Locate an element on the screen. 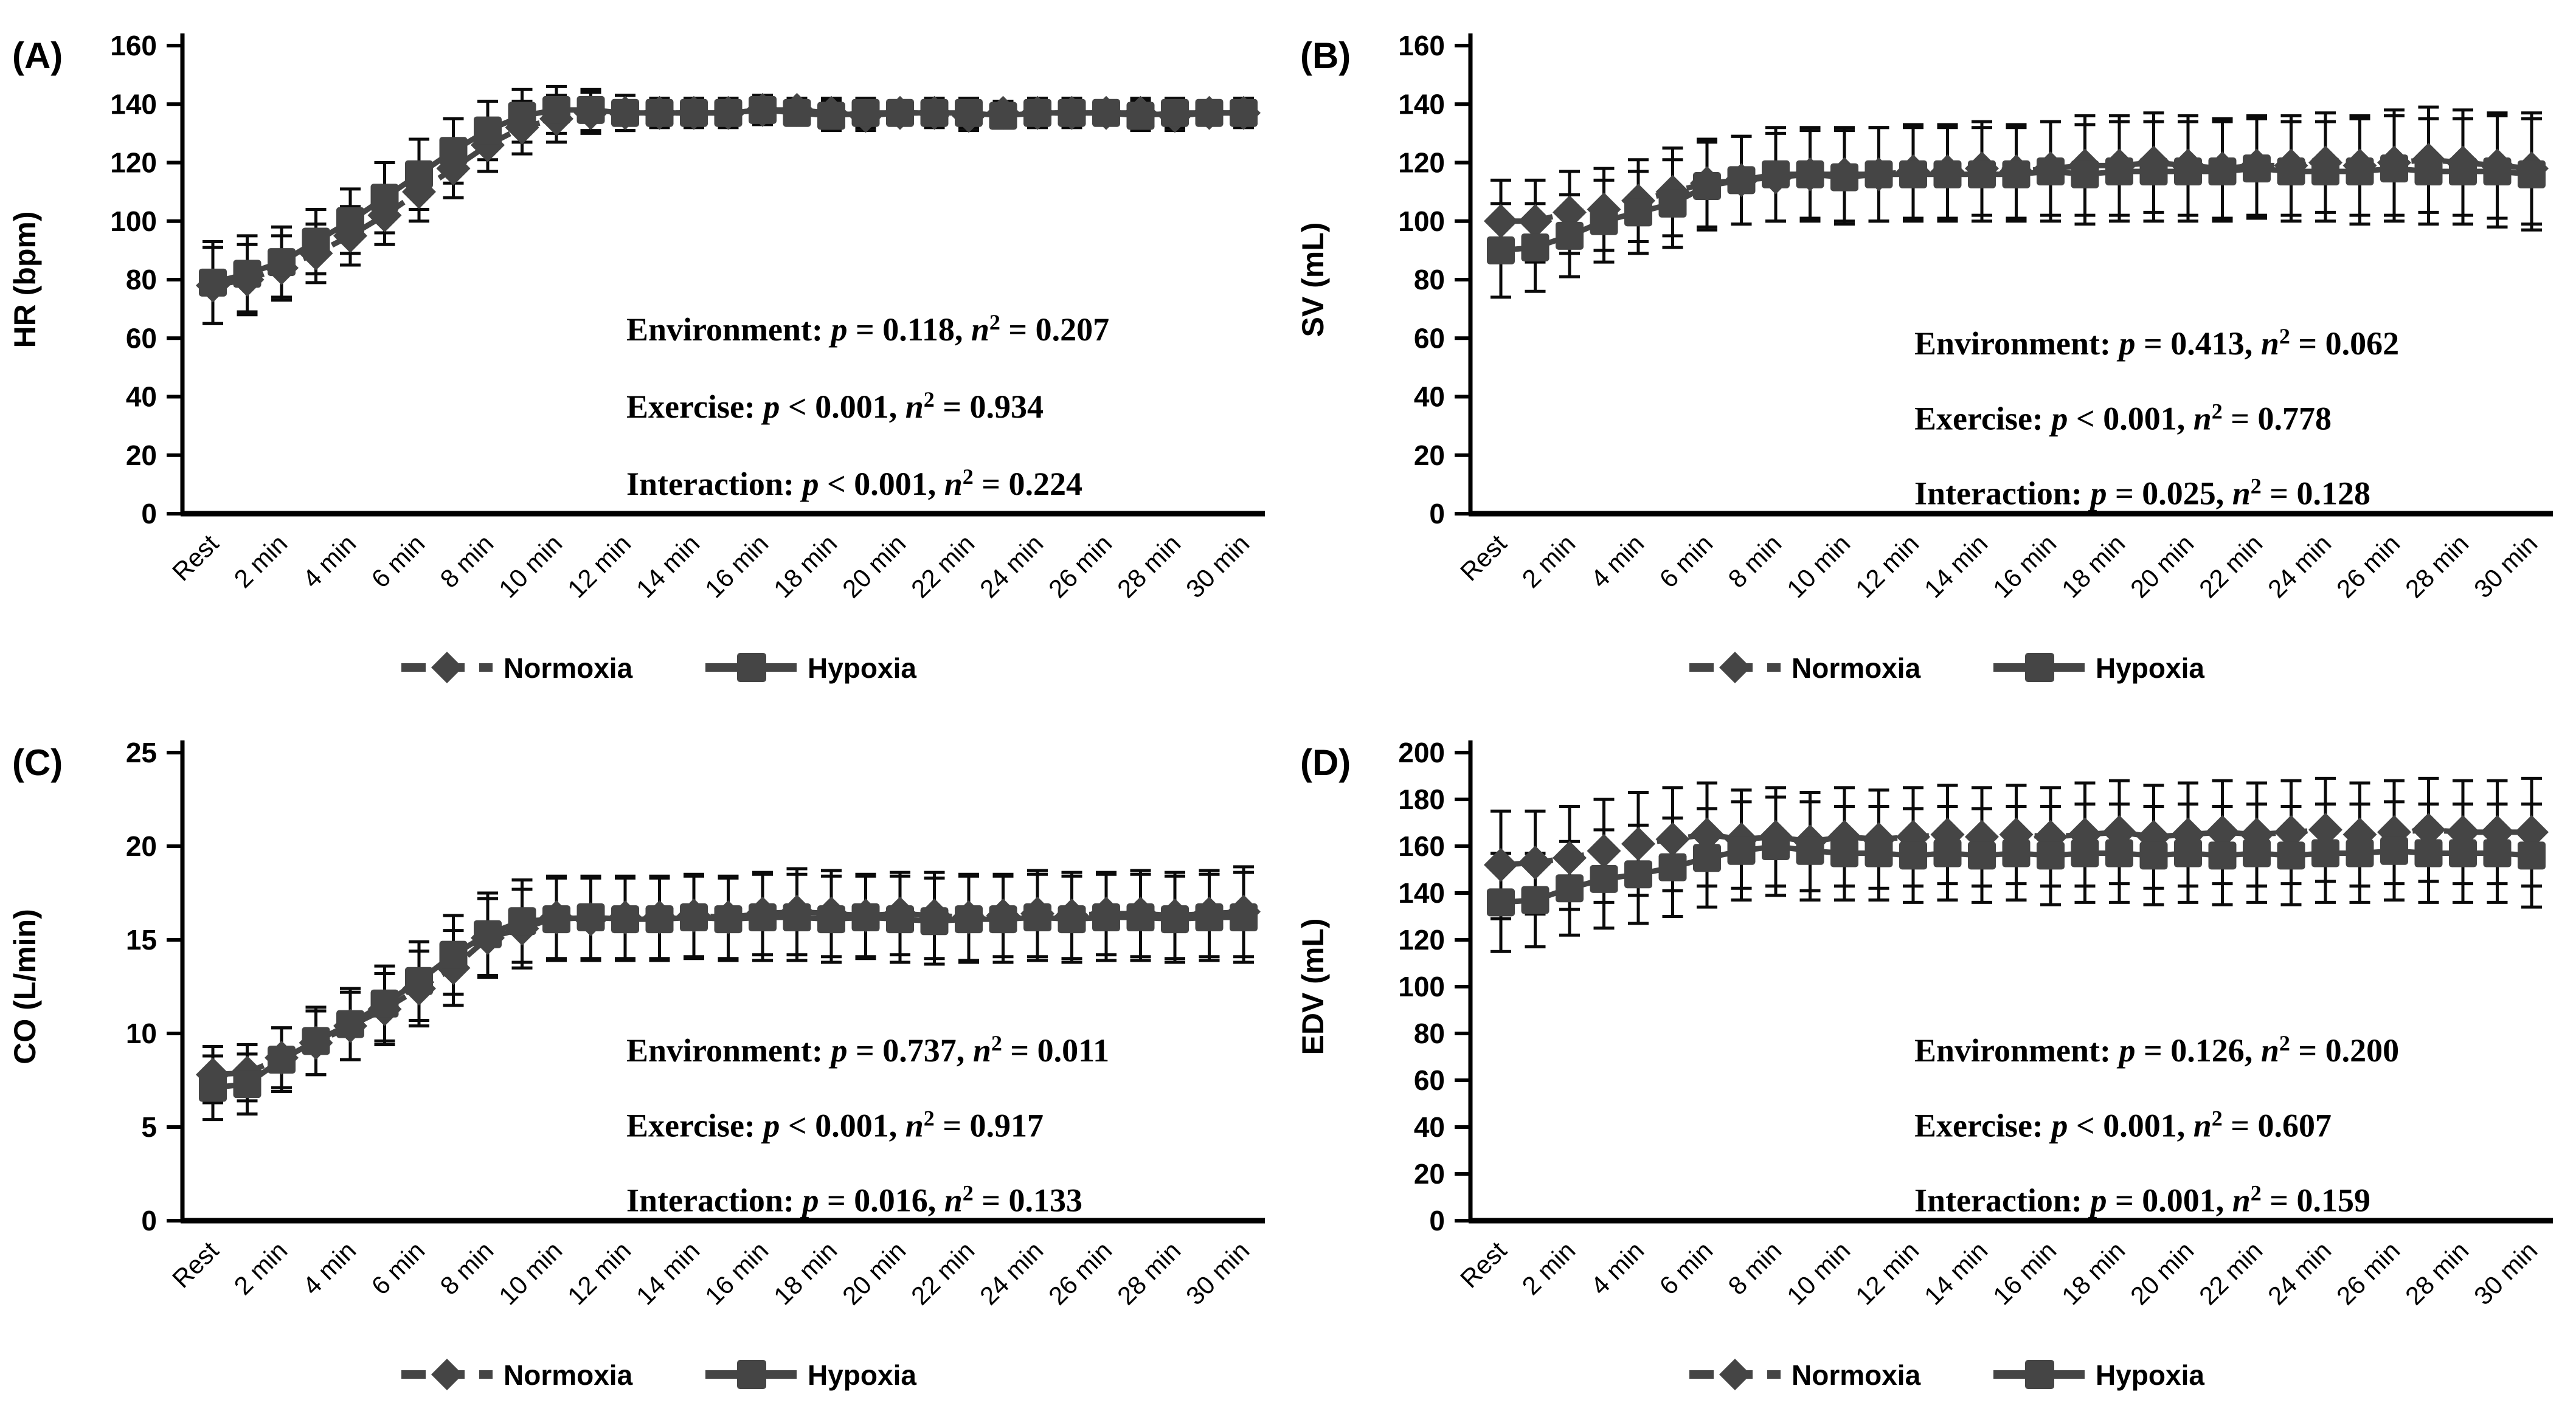 The height and width of the screenshot is (1414, 2576). y-tick-label: 20 is located at coordinates (1429, 1174).